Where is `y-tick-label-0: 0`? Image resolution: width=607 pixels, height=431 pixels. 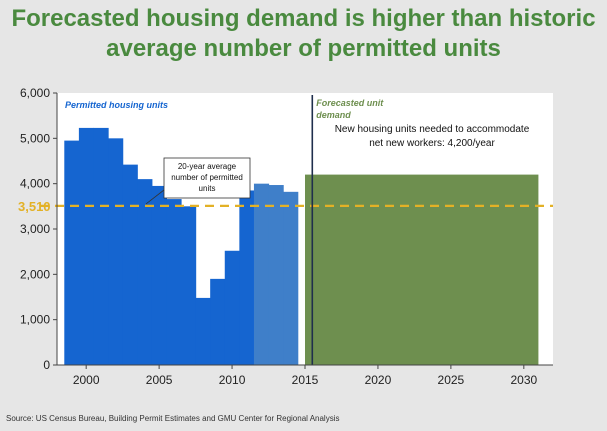
y-tick-label-0: 0 is located at coordinates (46, 365).